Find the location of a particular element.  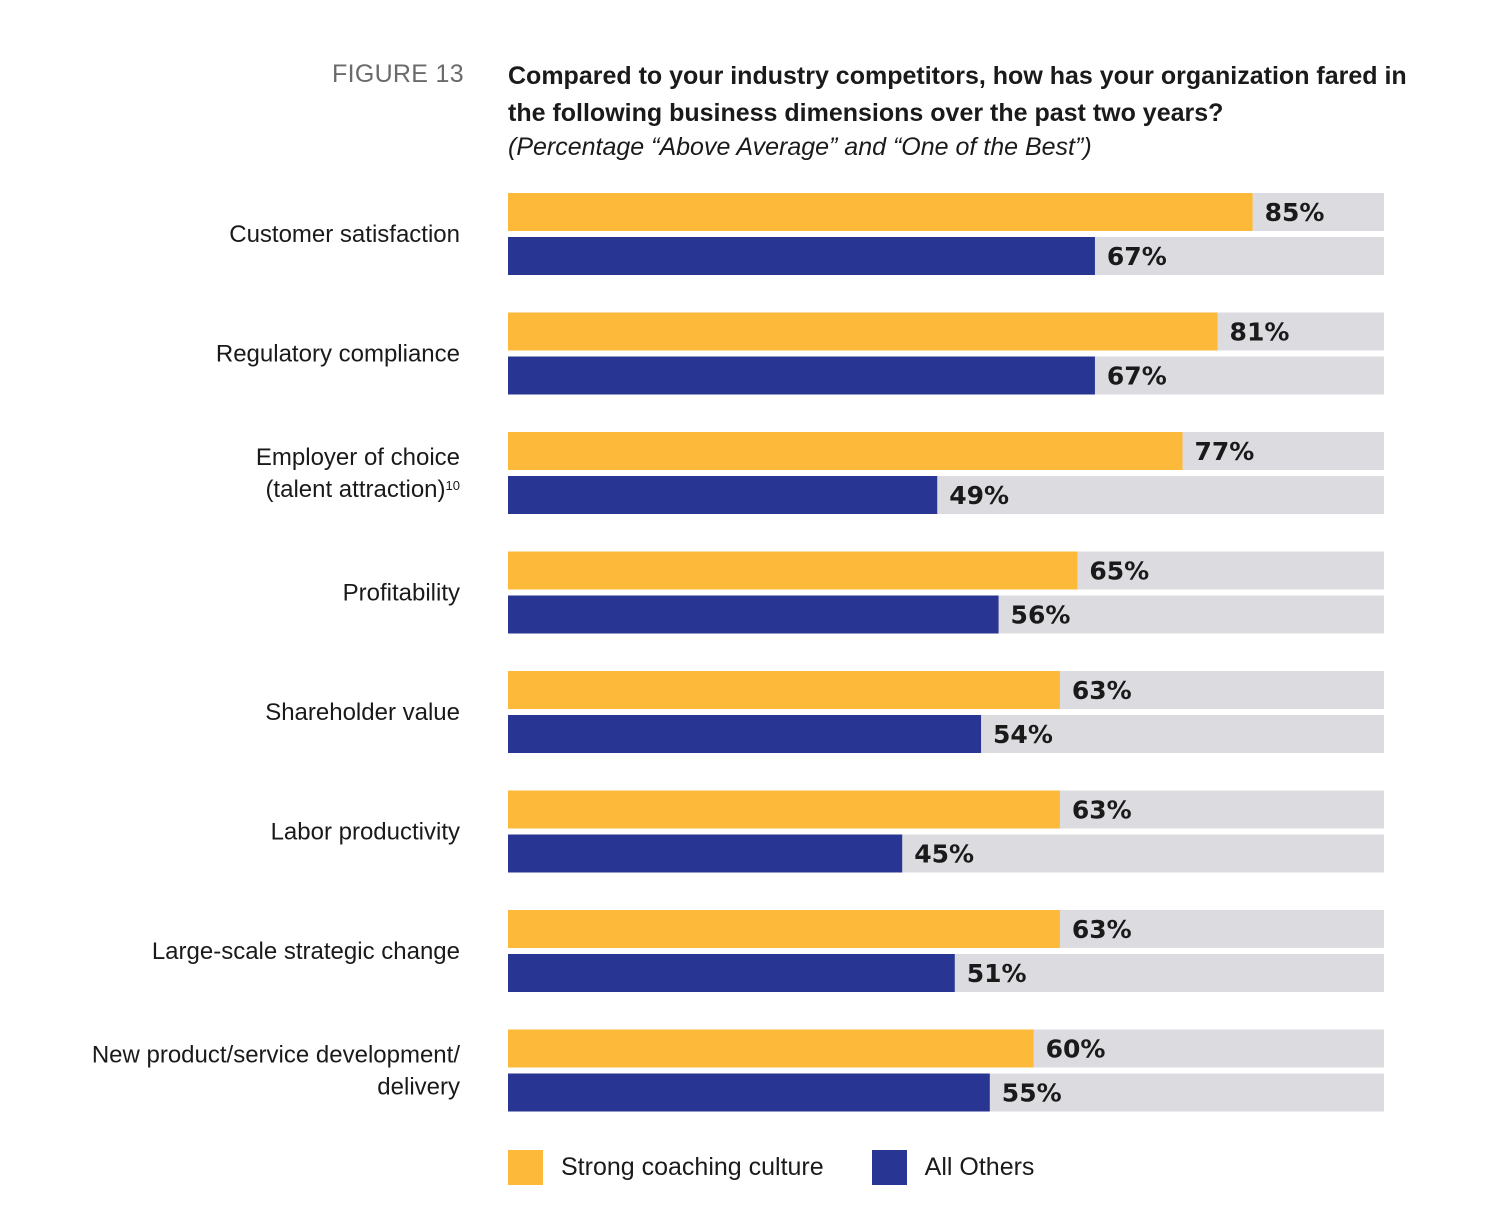

legend: Strong coaching culture All Others is located at coordinates (795, 1167).